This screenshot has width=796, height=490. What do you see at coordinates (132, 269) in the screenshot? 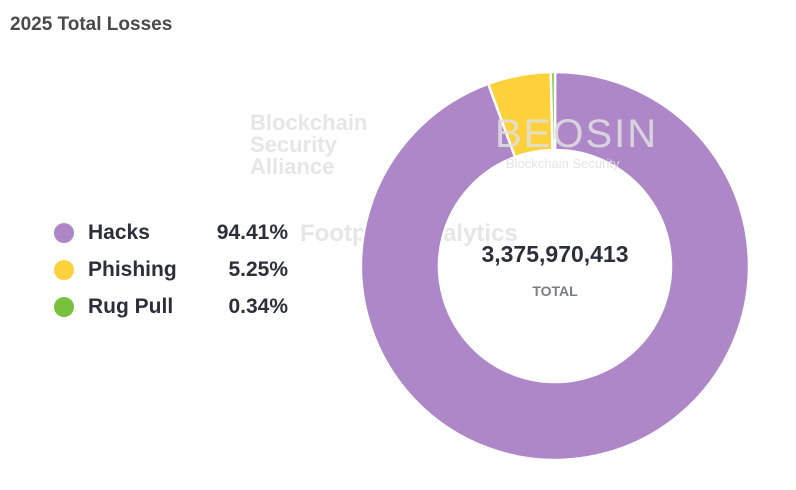
I see `legend-label: Phishing` at bounding box center [132, 269].